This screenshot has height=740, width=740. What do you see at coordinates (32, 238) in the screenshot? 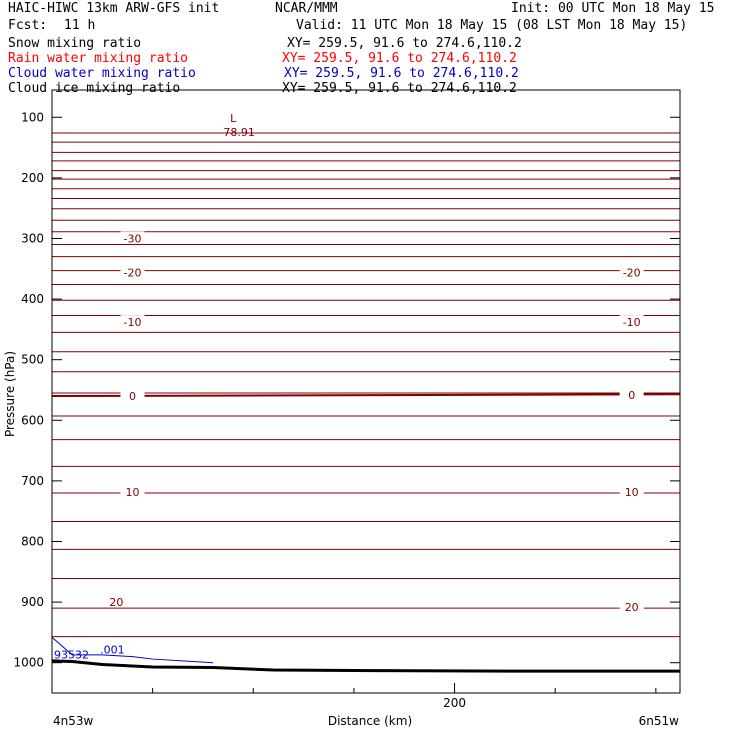
I see `y-tick-label-300: 300` at bounding box center [32, 238].